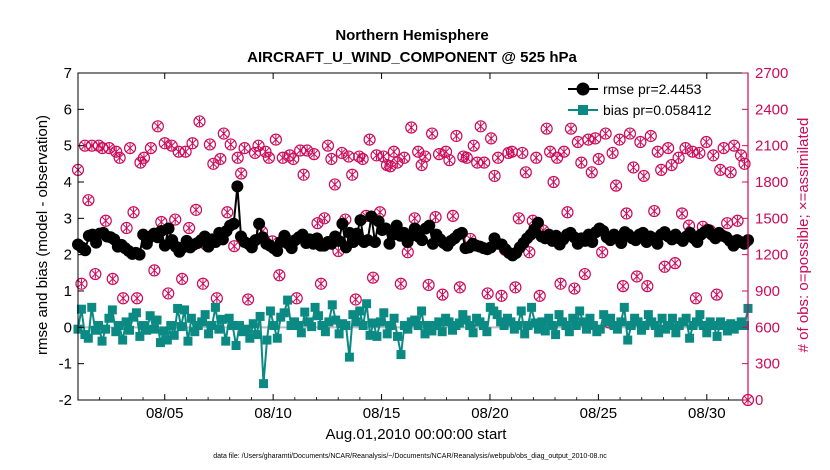  What do you see at coordinates (767, 364) in the screenshot?
I see `y-right-tick-label: 300` at bounding box center [767, 364].